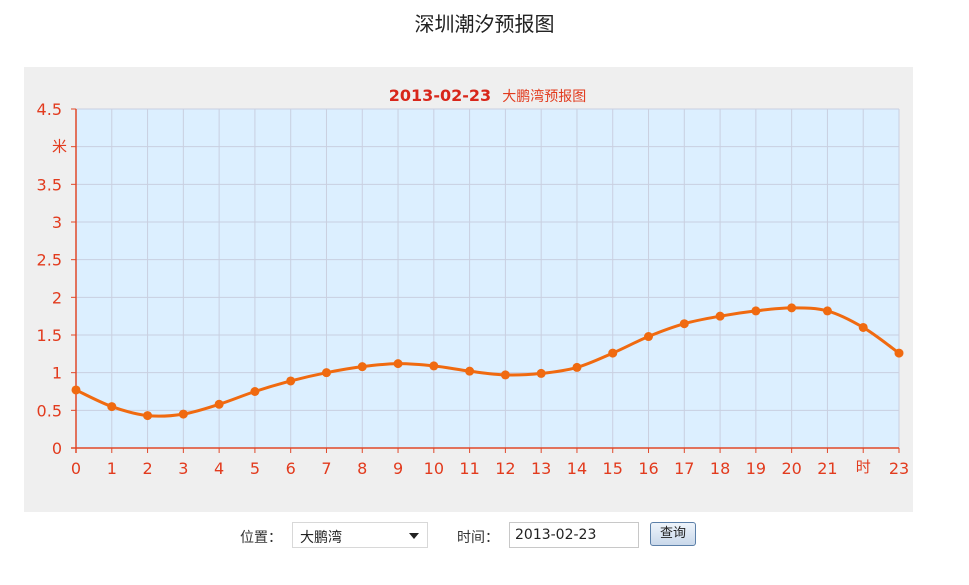 This screenshot has height=585, width=969. I want to click on x-tick-label: 21, so click(827, 468).